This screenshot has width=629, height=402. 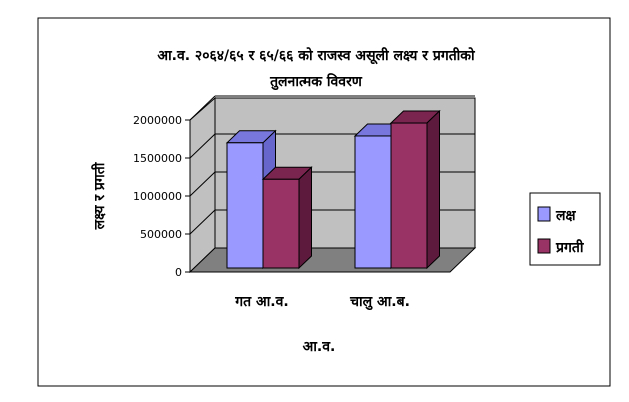 What do you see at coordinates (316, 82) in the screenshot?
I see `chart-subtitle: तुलनात्मक विवरण` at bounding box center [316, 82].